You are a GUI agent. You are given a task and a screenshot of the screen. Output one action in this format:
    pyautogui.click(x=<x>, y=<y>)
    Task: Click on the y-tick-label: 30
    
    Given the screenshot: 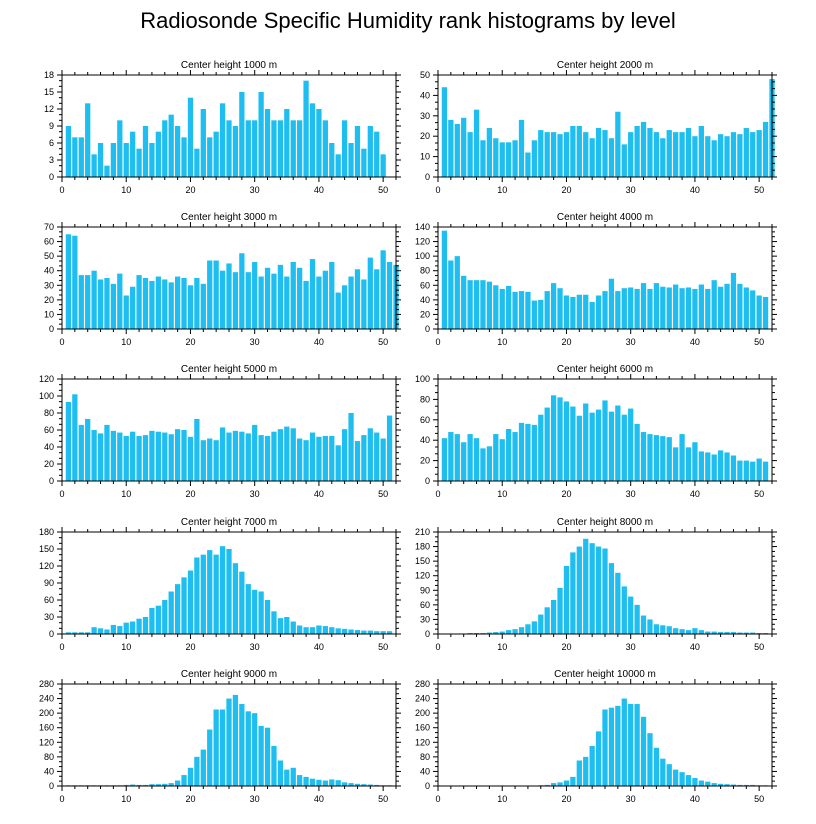 What is the action you would take?
    pyautogui.click(x=49, y=617)
    